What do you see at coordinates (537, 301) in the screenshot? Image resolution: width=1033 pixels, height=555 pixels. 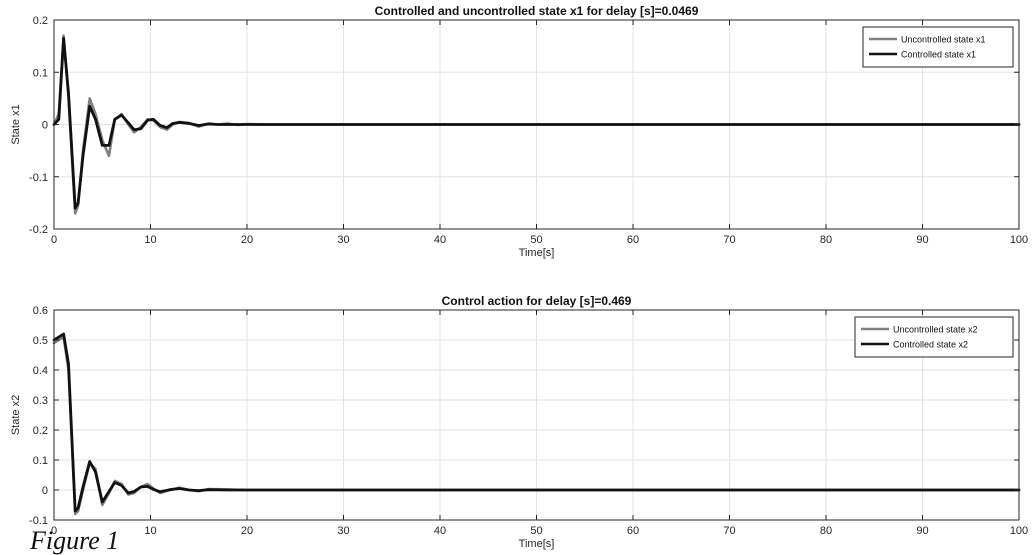 I see `chart-title: Control action for delay [s]=0.469` at bounding box center [537, 301].